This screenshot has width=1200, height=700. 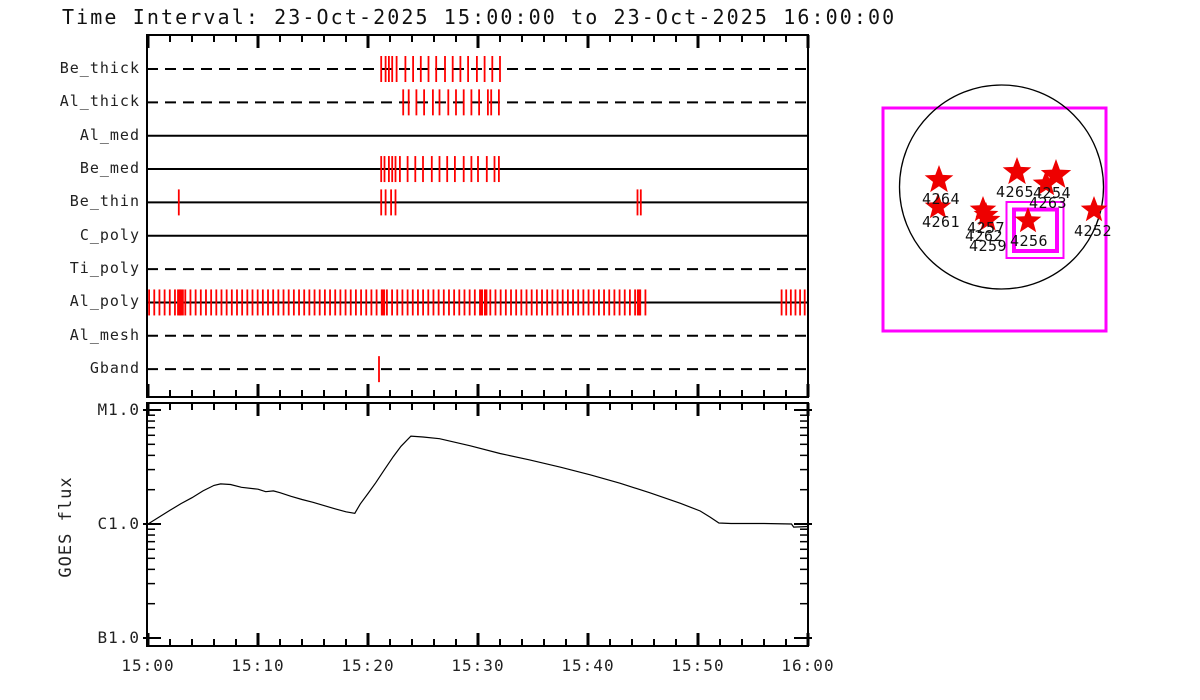 I want to click on filter-label-Al_mesh: Al_mesh, so click(x=104, y=334).